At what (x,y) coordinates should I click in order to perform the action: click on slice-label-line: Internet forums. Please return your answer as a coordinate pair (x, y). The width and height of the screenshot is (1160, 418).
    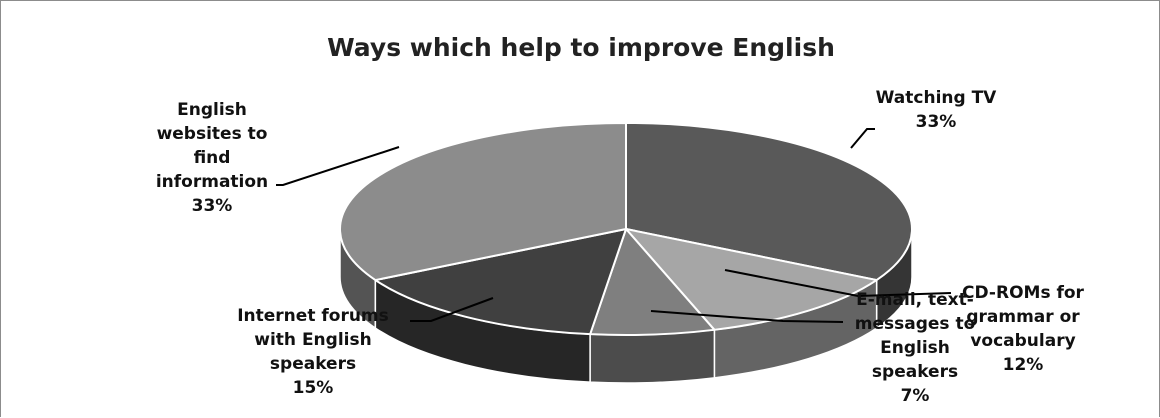
    Looking at the image, I should click on (313, 316).